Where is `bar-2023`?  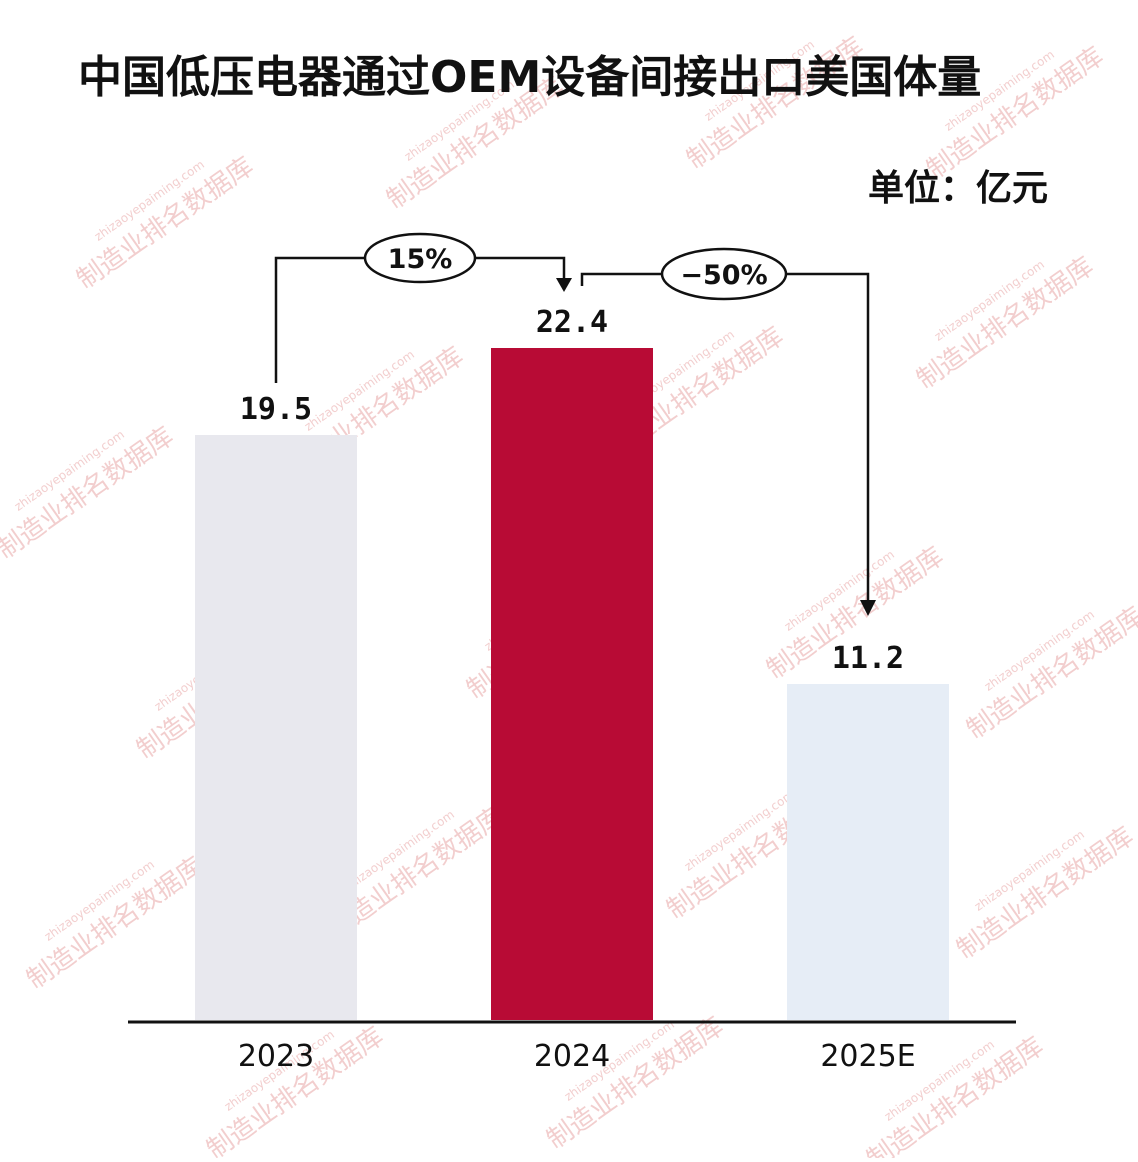 bar-2023 is located at coordinates (276, 727).